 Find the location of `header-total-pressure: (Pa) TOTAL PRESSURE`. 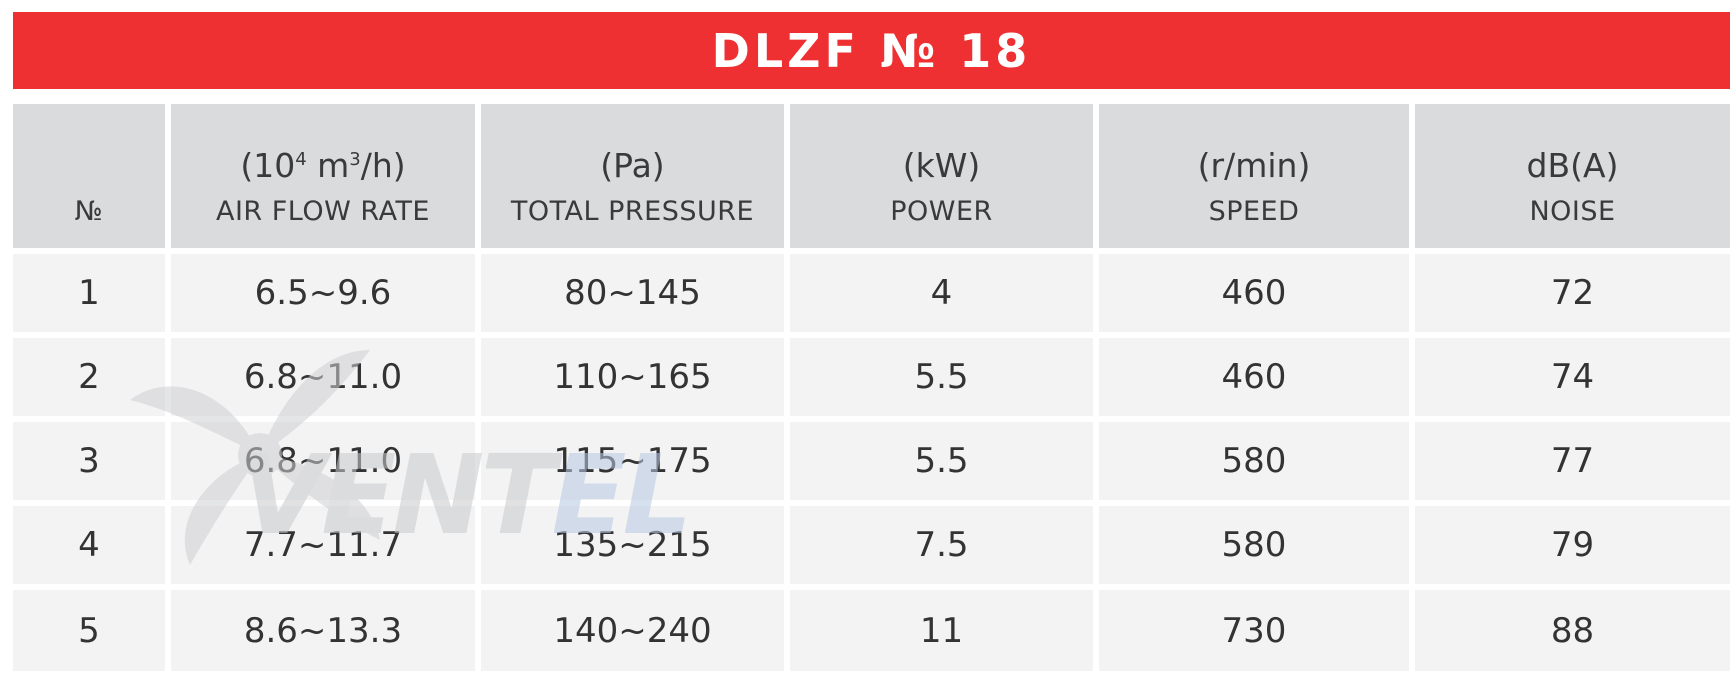

header-total-pressure: (Pa) TOTAL PRESSURE is located at coordinates (632, 176).